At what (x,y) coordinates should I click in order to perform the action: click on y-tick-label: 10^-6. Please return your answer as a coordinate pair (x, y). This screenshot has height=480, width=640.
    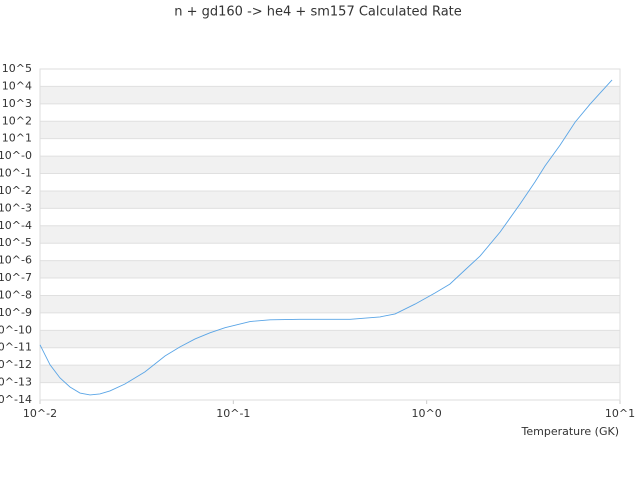
    Looking at the image, I should click on (16, 260).